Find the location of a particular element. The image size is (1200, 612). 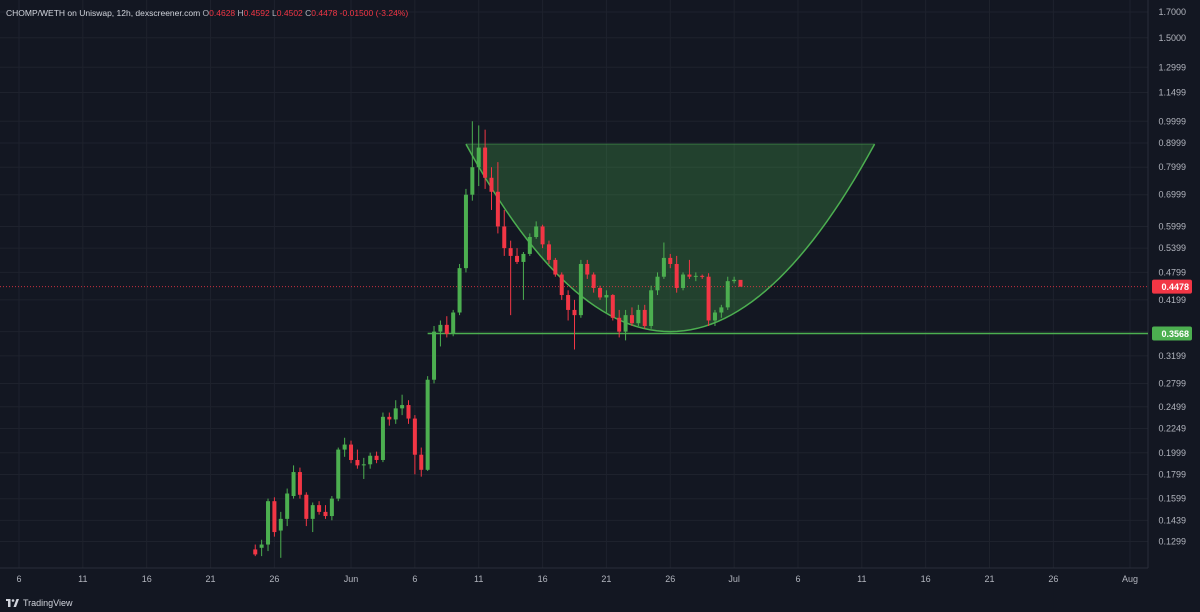

change-value: -0.01500 (-3.24%) is located at coordinates (374, 13).